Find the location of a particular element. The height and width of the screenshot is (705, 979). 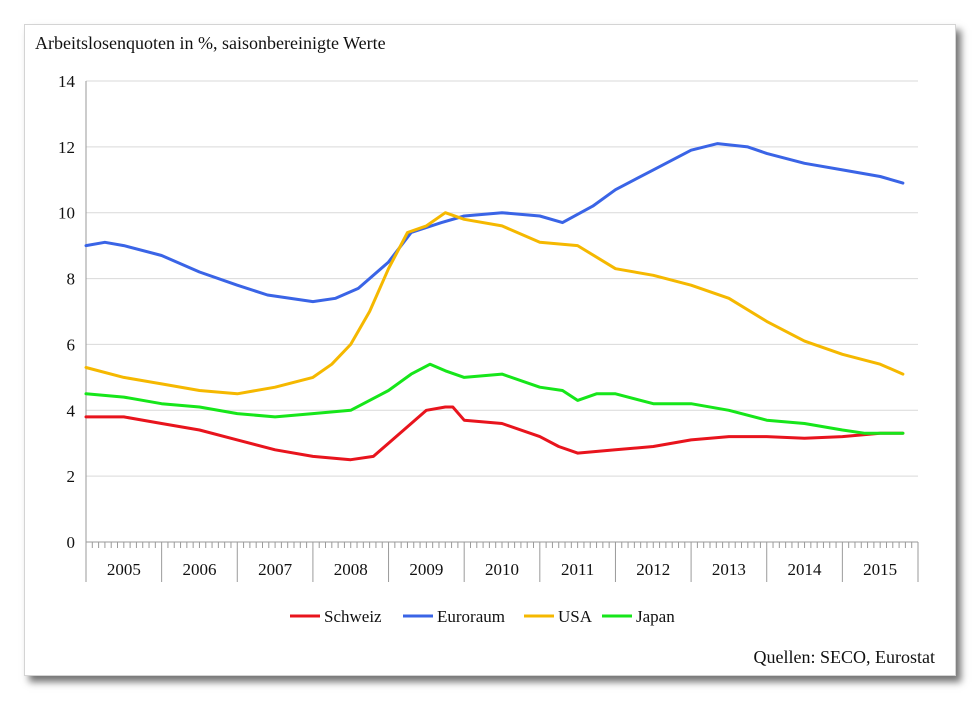

y-tick-label: 6 is located at coordinates (71, 344).